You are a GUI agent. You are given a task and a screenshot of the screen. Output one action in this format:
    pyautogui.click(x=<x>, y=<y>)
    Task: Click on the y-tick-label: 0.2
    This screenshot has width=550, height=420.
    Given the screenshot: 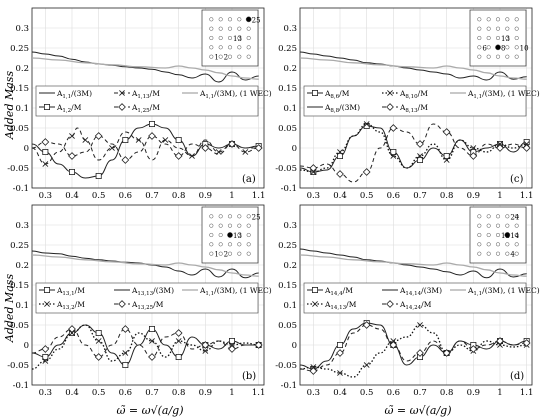 What is the action you would take?
    pyautogui.click(x=290, y=69)
    